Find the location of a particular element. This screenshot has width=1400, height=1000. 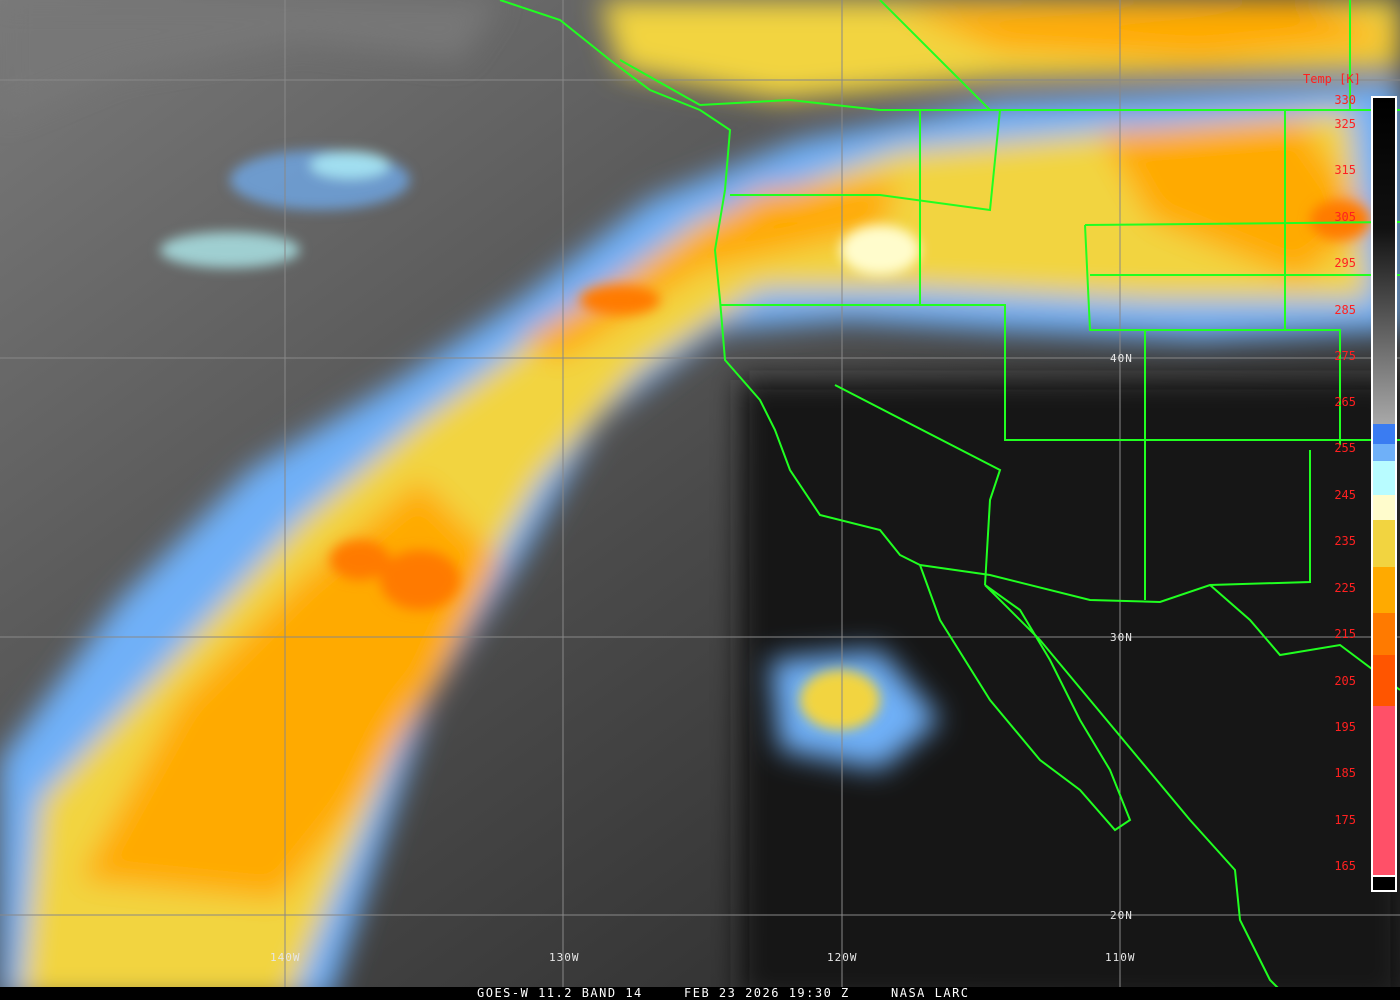

colorbar-tick-label: 225 is located at coordinates (1345, 588).